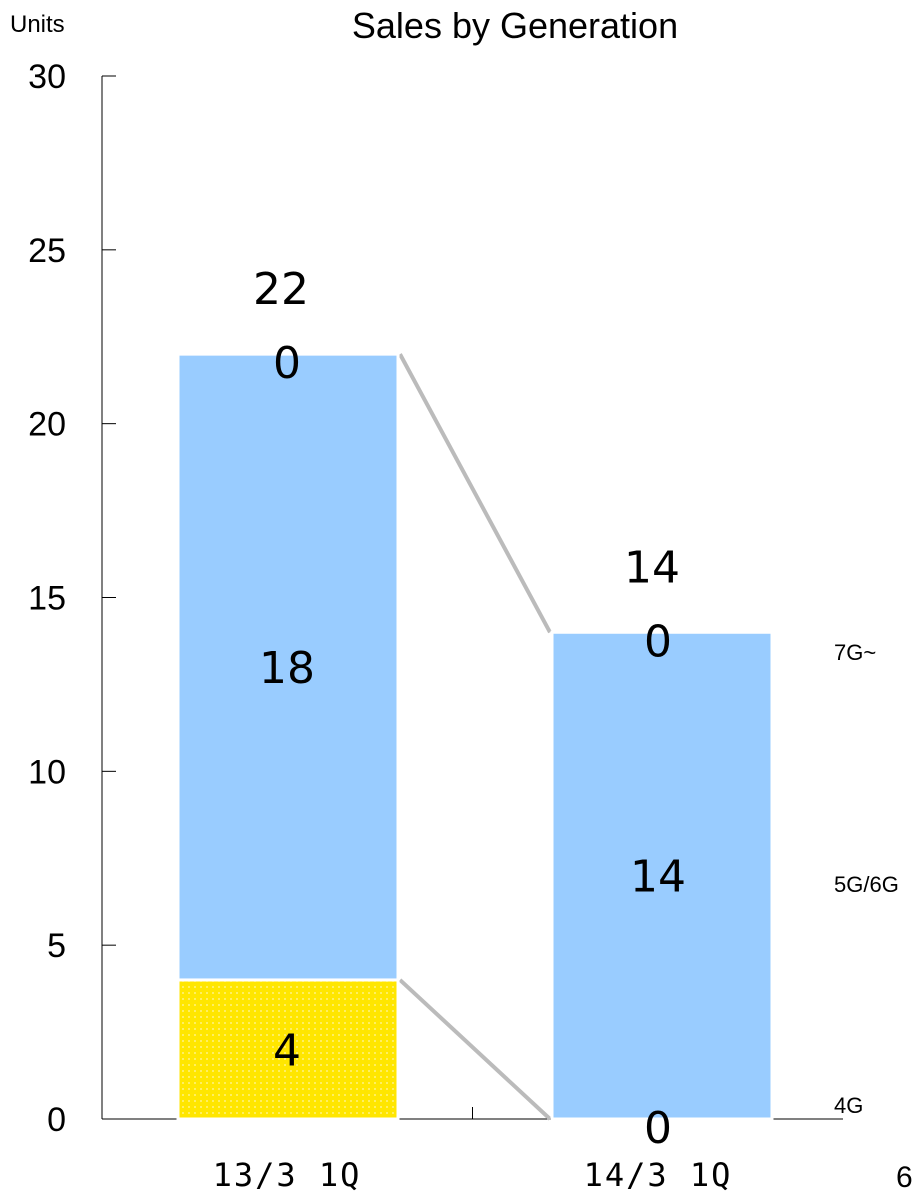  I want to click on y-tick-label: 15, so click(47, 599).